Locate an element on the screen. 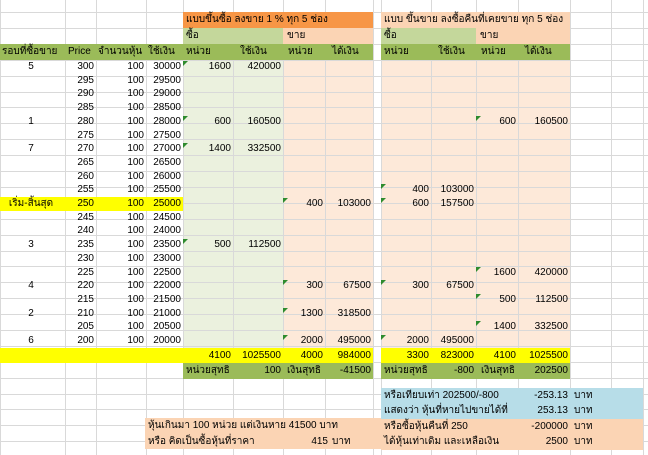 Image resolution: width=648 pixels, height=455 pixels. note-right-4-value: 2500 is located at coordinates (556, 441).